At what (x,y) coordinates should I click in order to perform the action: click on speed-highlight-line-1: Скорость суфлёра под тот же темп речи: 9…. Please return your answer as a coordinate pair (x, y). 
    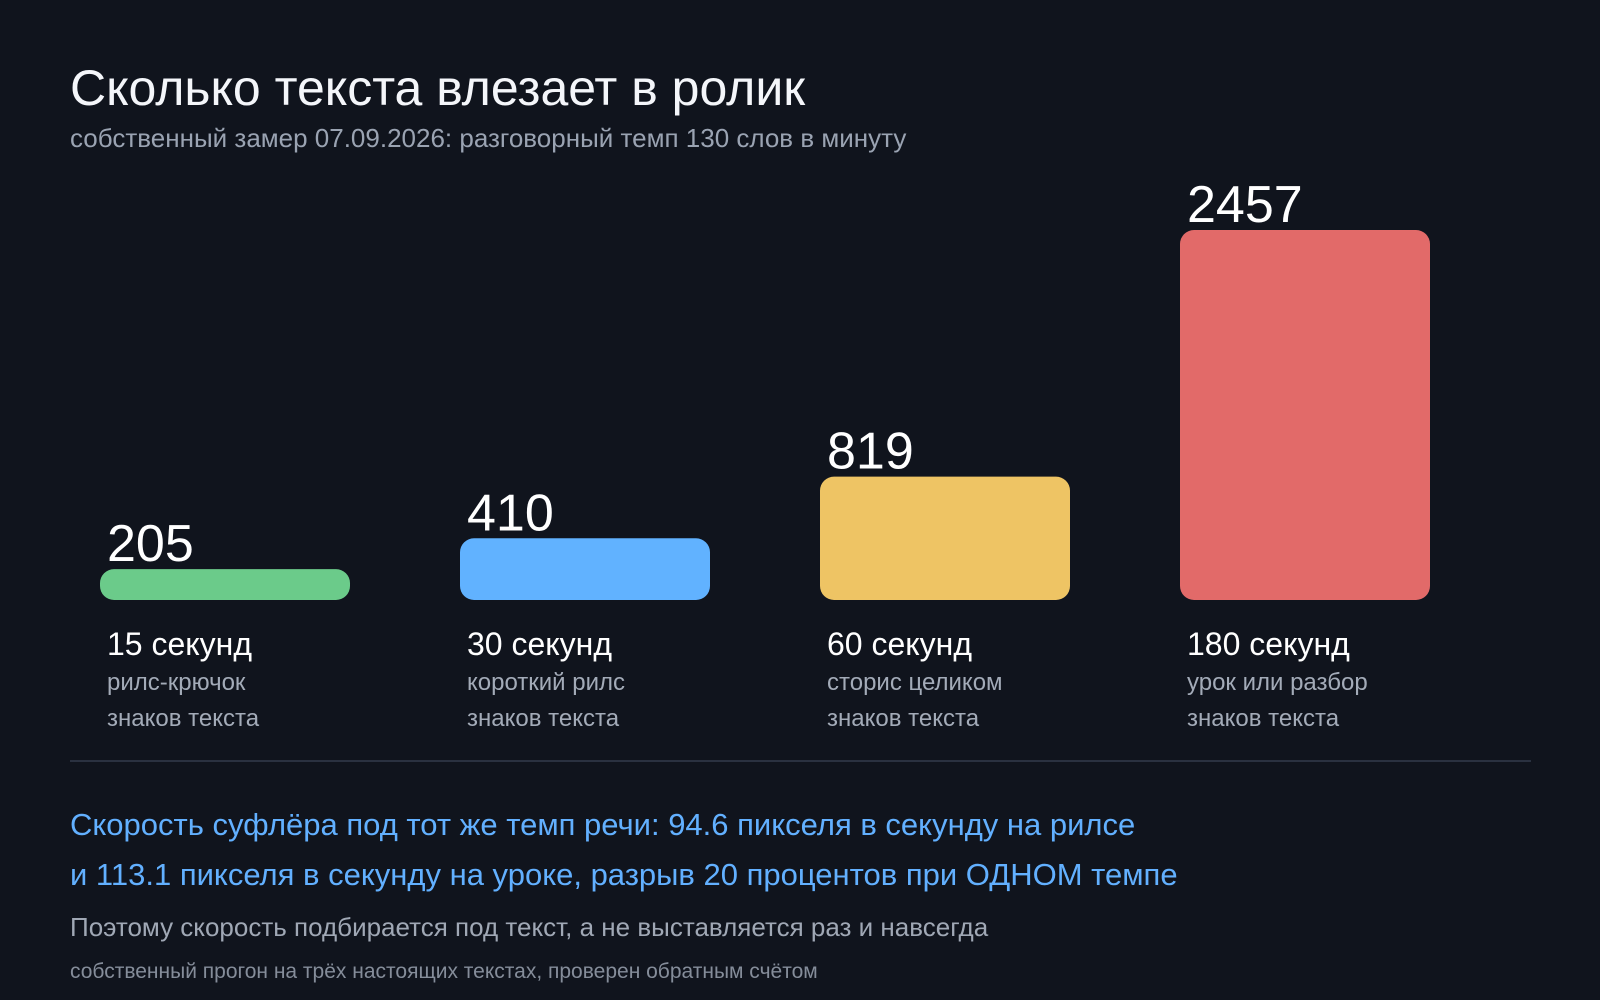
    Looking at the image, I should click on (603, 824).